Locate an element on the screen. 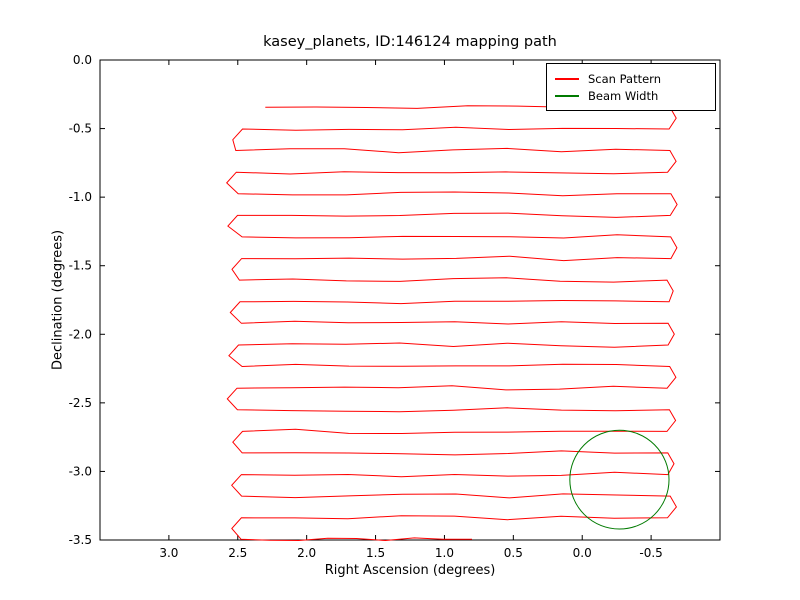  y-tick-label: -1.0 is located at coordinates (80, 197).